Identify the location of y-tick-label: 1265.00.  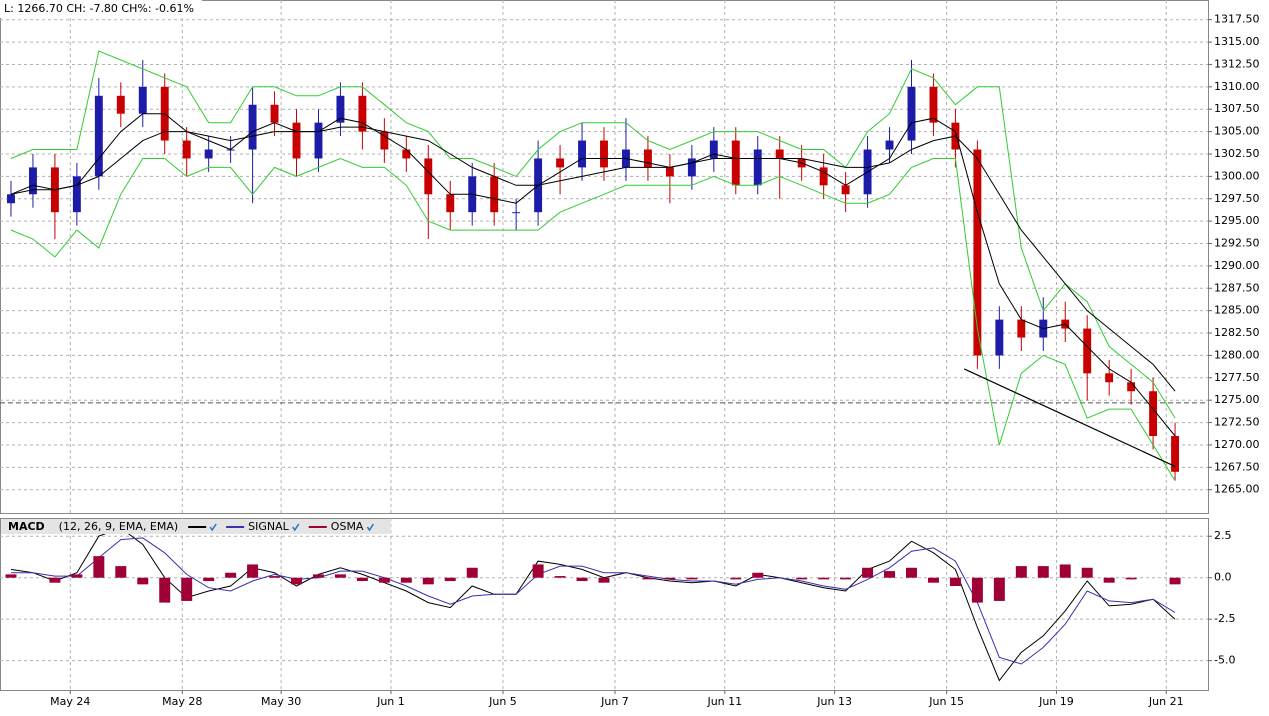
(1237, 489).